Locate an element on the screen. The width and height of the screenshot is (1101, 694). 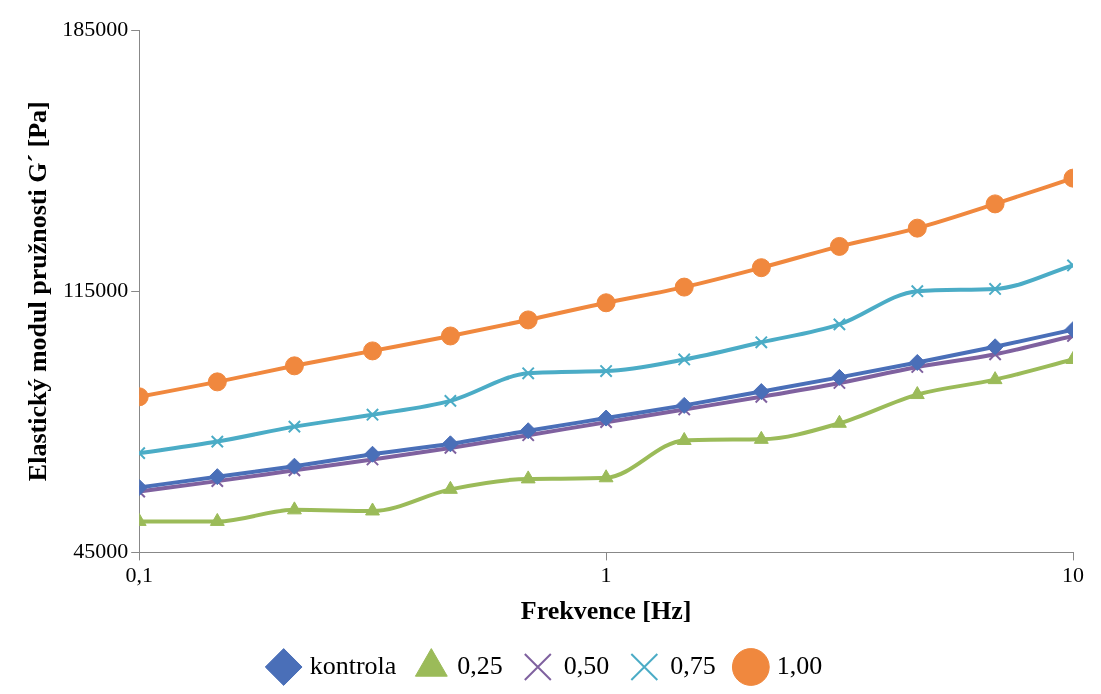
legend-label: 0,50 is located at coordinates (586, 665).